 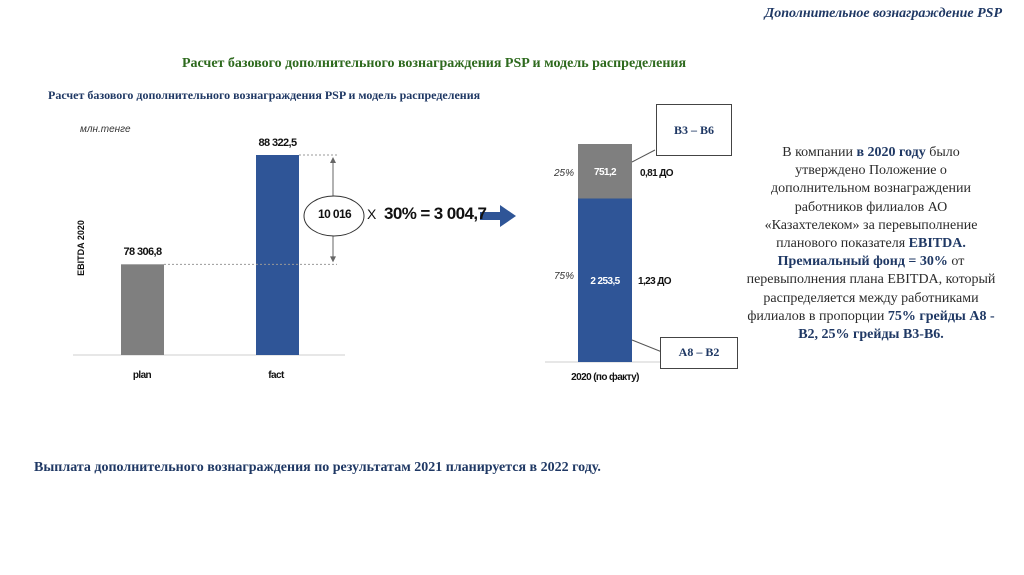 I want to click on segment-note-upper: 0,81 ДО, so click(x=657, y=173).